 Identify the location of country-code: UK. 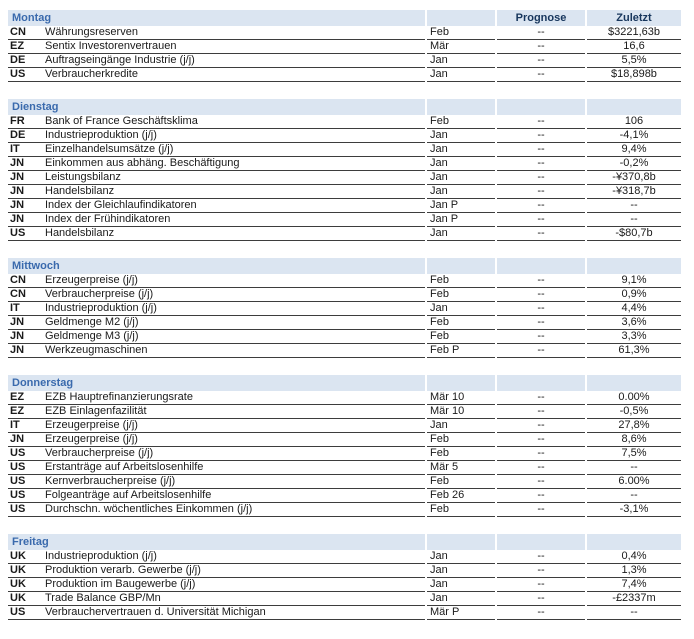
(18, 598).